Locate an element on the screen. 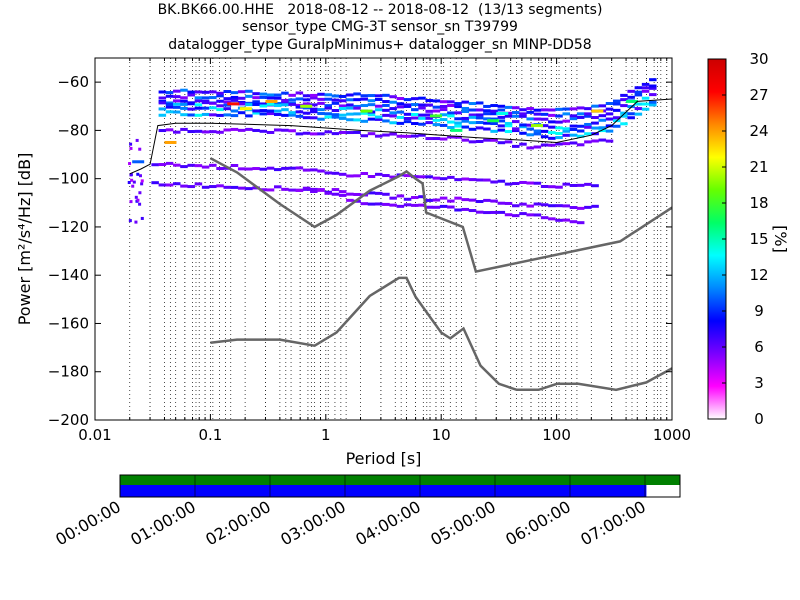 The image size is (800, 600). low-noise-model-line is located at coordinates (441, 334).